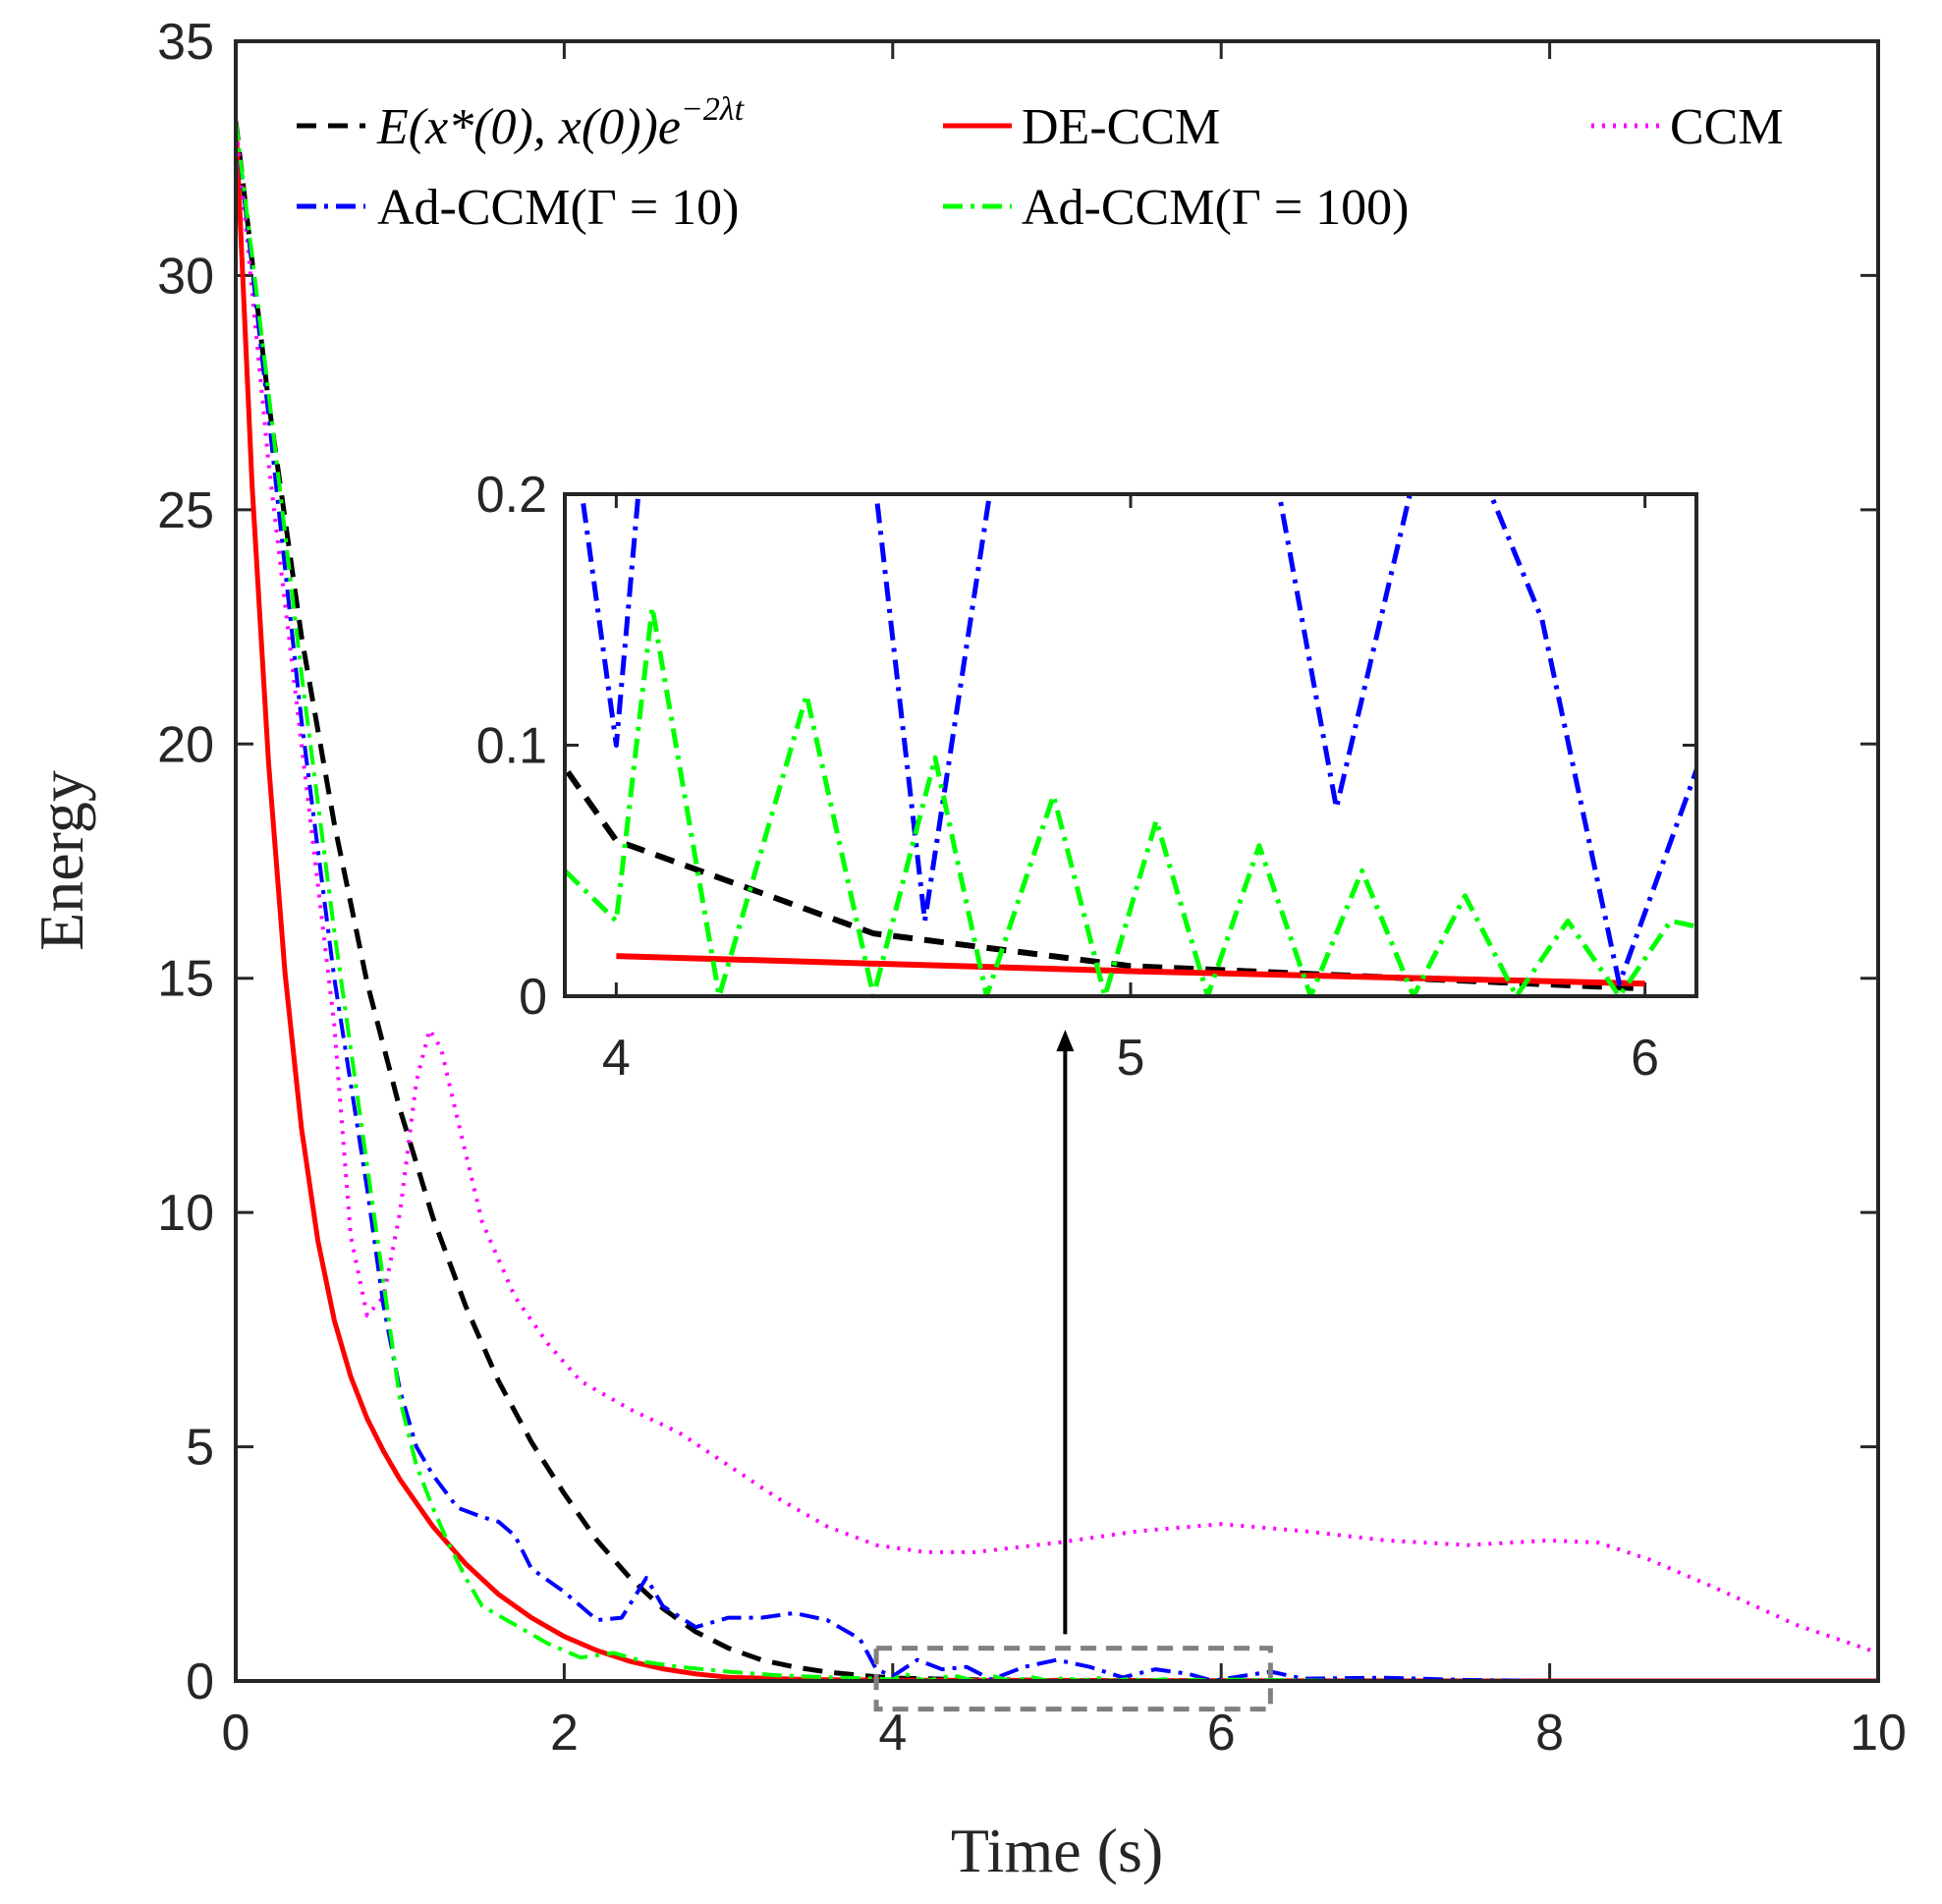 The height and width of the screenshot is (1904, 1942). Describe the element at coordinates (558, 208) in the screenshot. I see `legend-label-ad-ccm-10: Ad-CCM(Γ = 10)` at that location.